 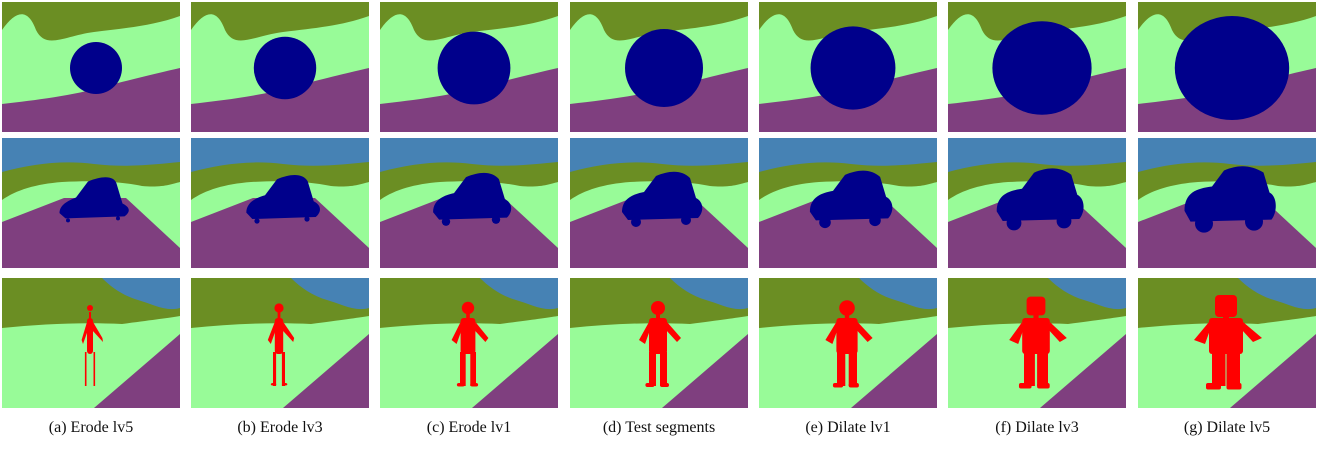 I want to click on tile-person-test-segments, so click(x=659, y=343).